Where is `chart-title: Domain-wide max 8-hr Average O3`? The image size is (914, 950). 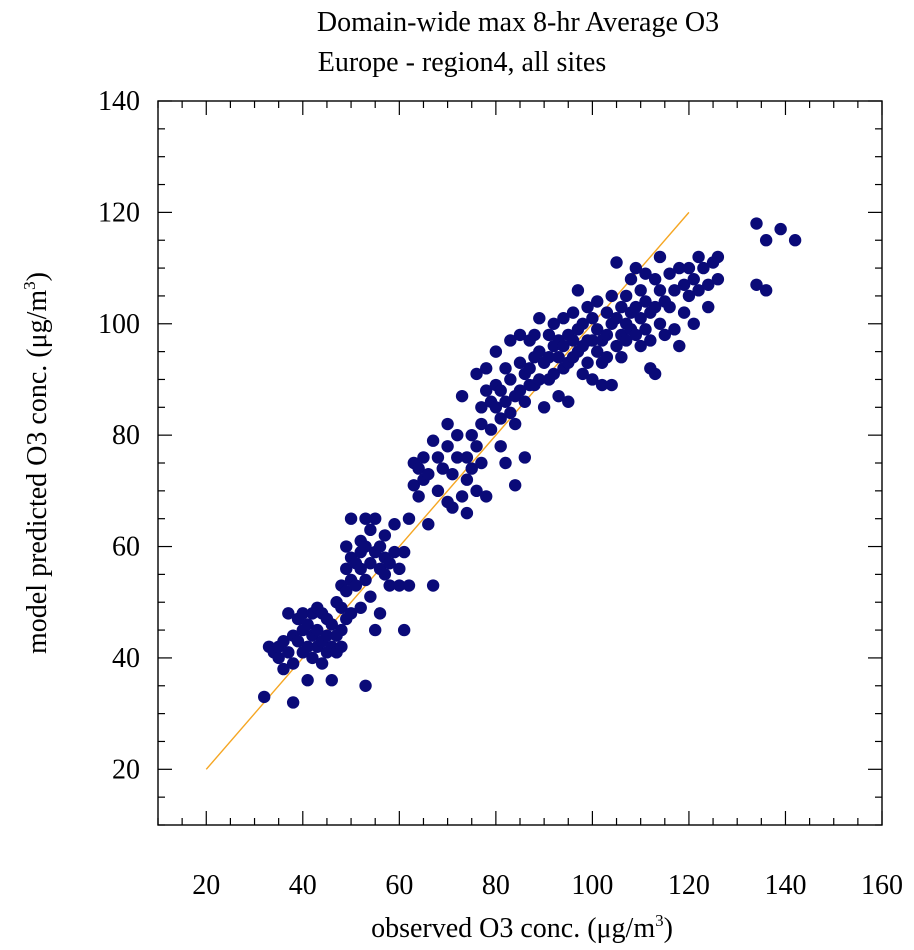
chart-title: Domain-wide max 8-hr Average O3 is located at coordinates (518, 22).